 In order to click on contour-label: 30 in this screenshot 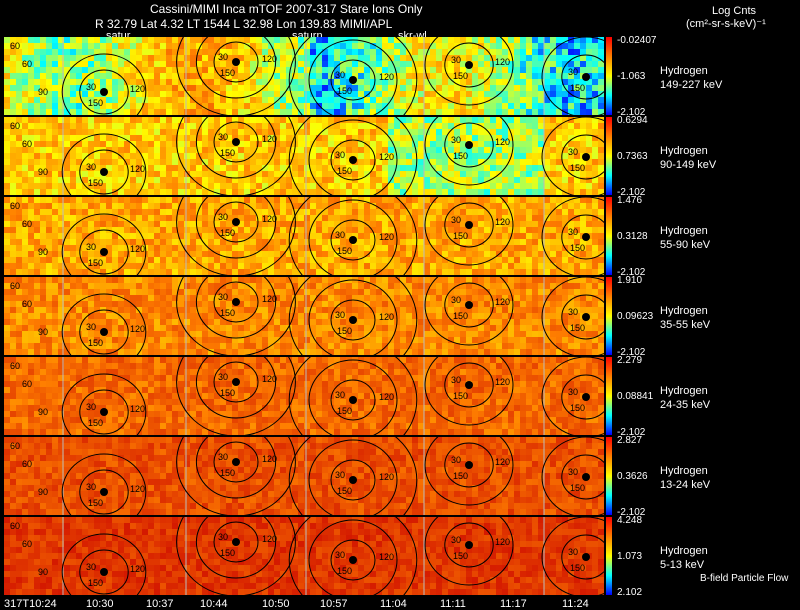, I will do `click(456, 140)`.